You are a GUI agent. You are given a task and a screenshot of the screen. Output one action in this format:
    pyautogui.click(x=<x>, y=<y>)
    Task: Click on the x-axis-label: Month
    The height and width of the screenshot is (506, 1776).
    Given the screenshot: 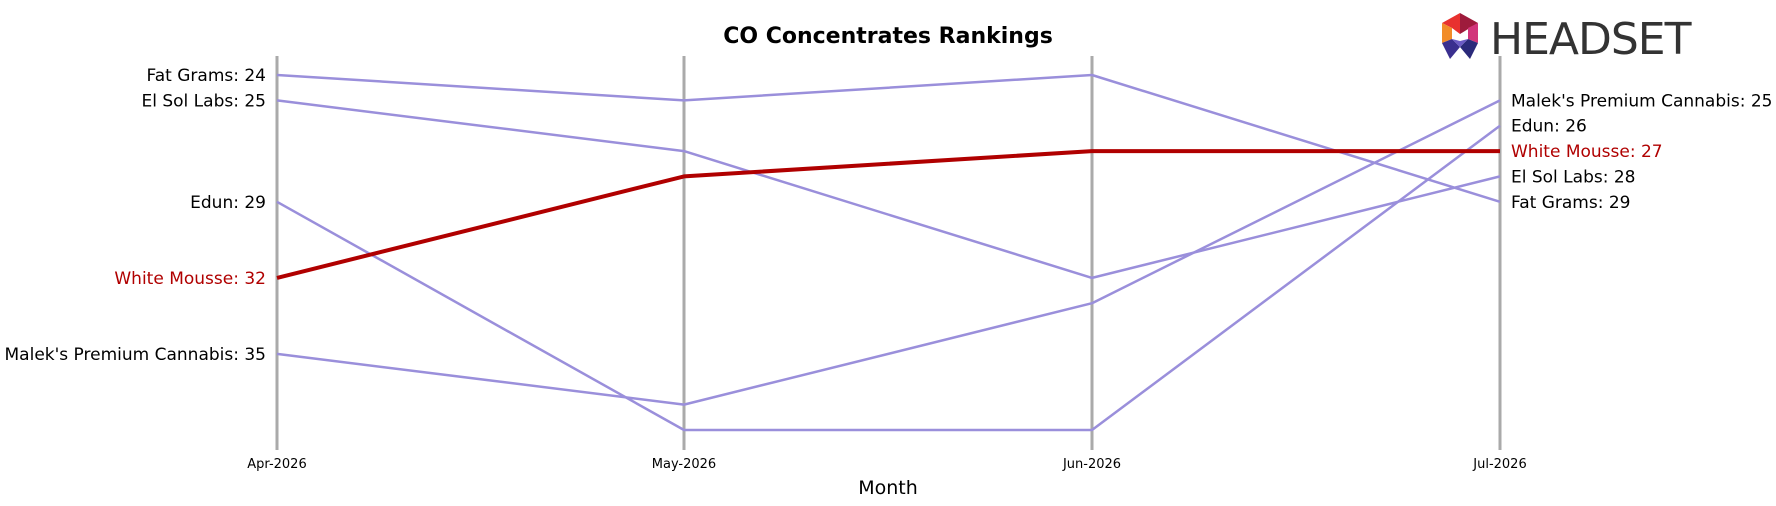 What is the action you would take?
    pyautogui.click(x=888, y=488)
    